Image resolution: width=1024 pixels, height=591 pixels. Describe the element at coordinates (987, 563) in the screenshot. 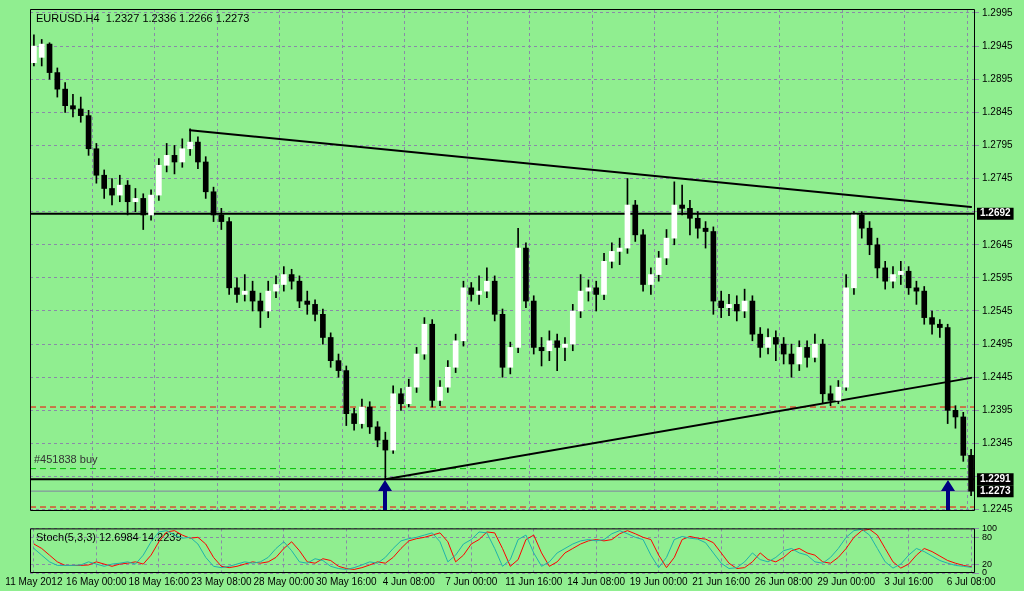

I see `y-tick-label: 20` at that location.